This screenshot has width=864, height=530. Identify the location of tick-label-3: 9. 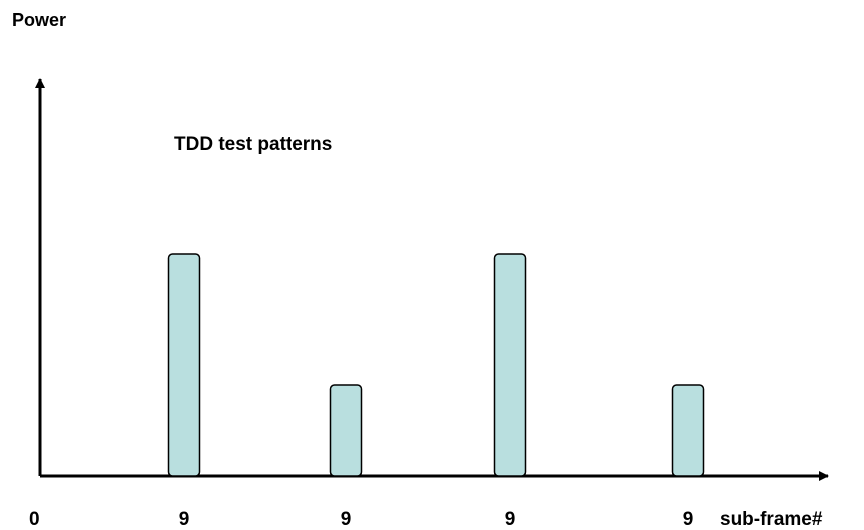
(510, 519).